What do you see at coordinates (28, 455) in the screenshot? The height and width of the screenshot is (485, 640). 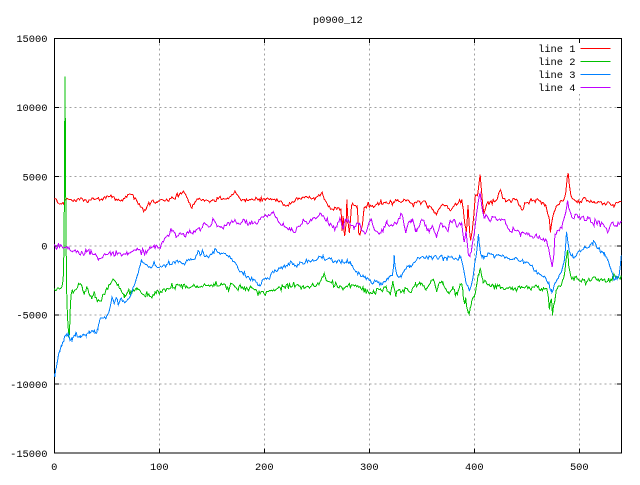 I see `svg-text: -15000` at bounding box center [28, 455].